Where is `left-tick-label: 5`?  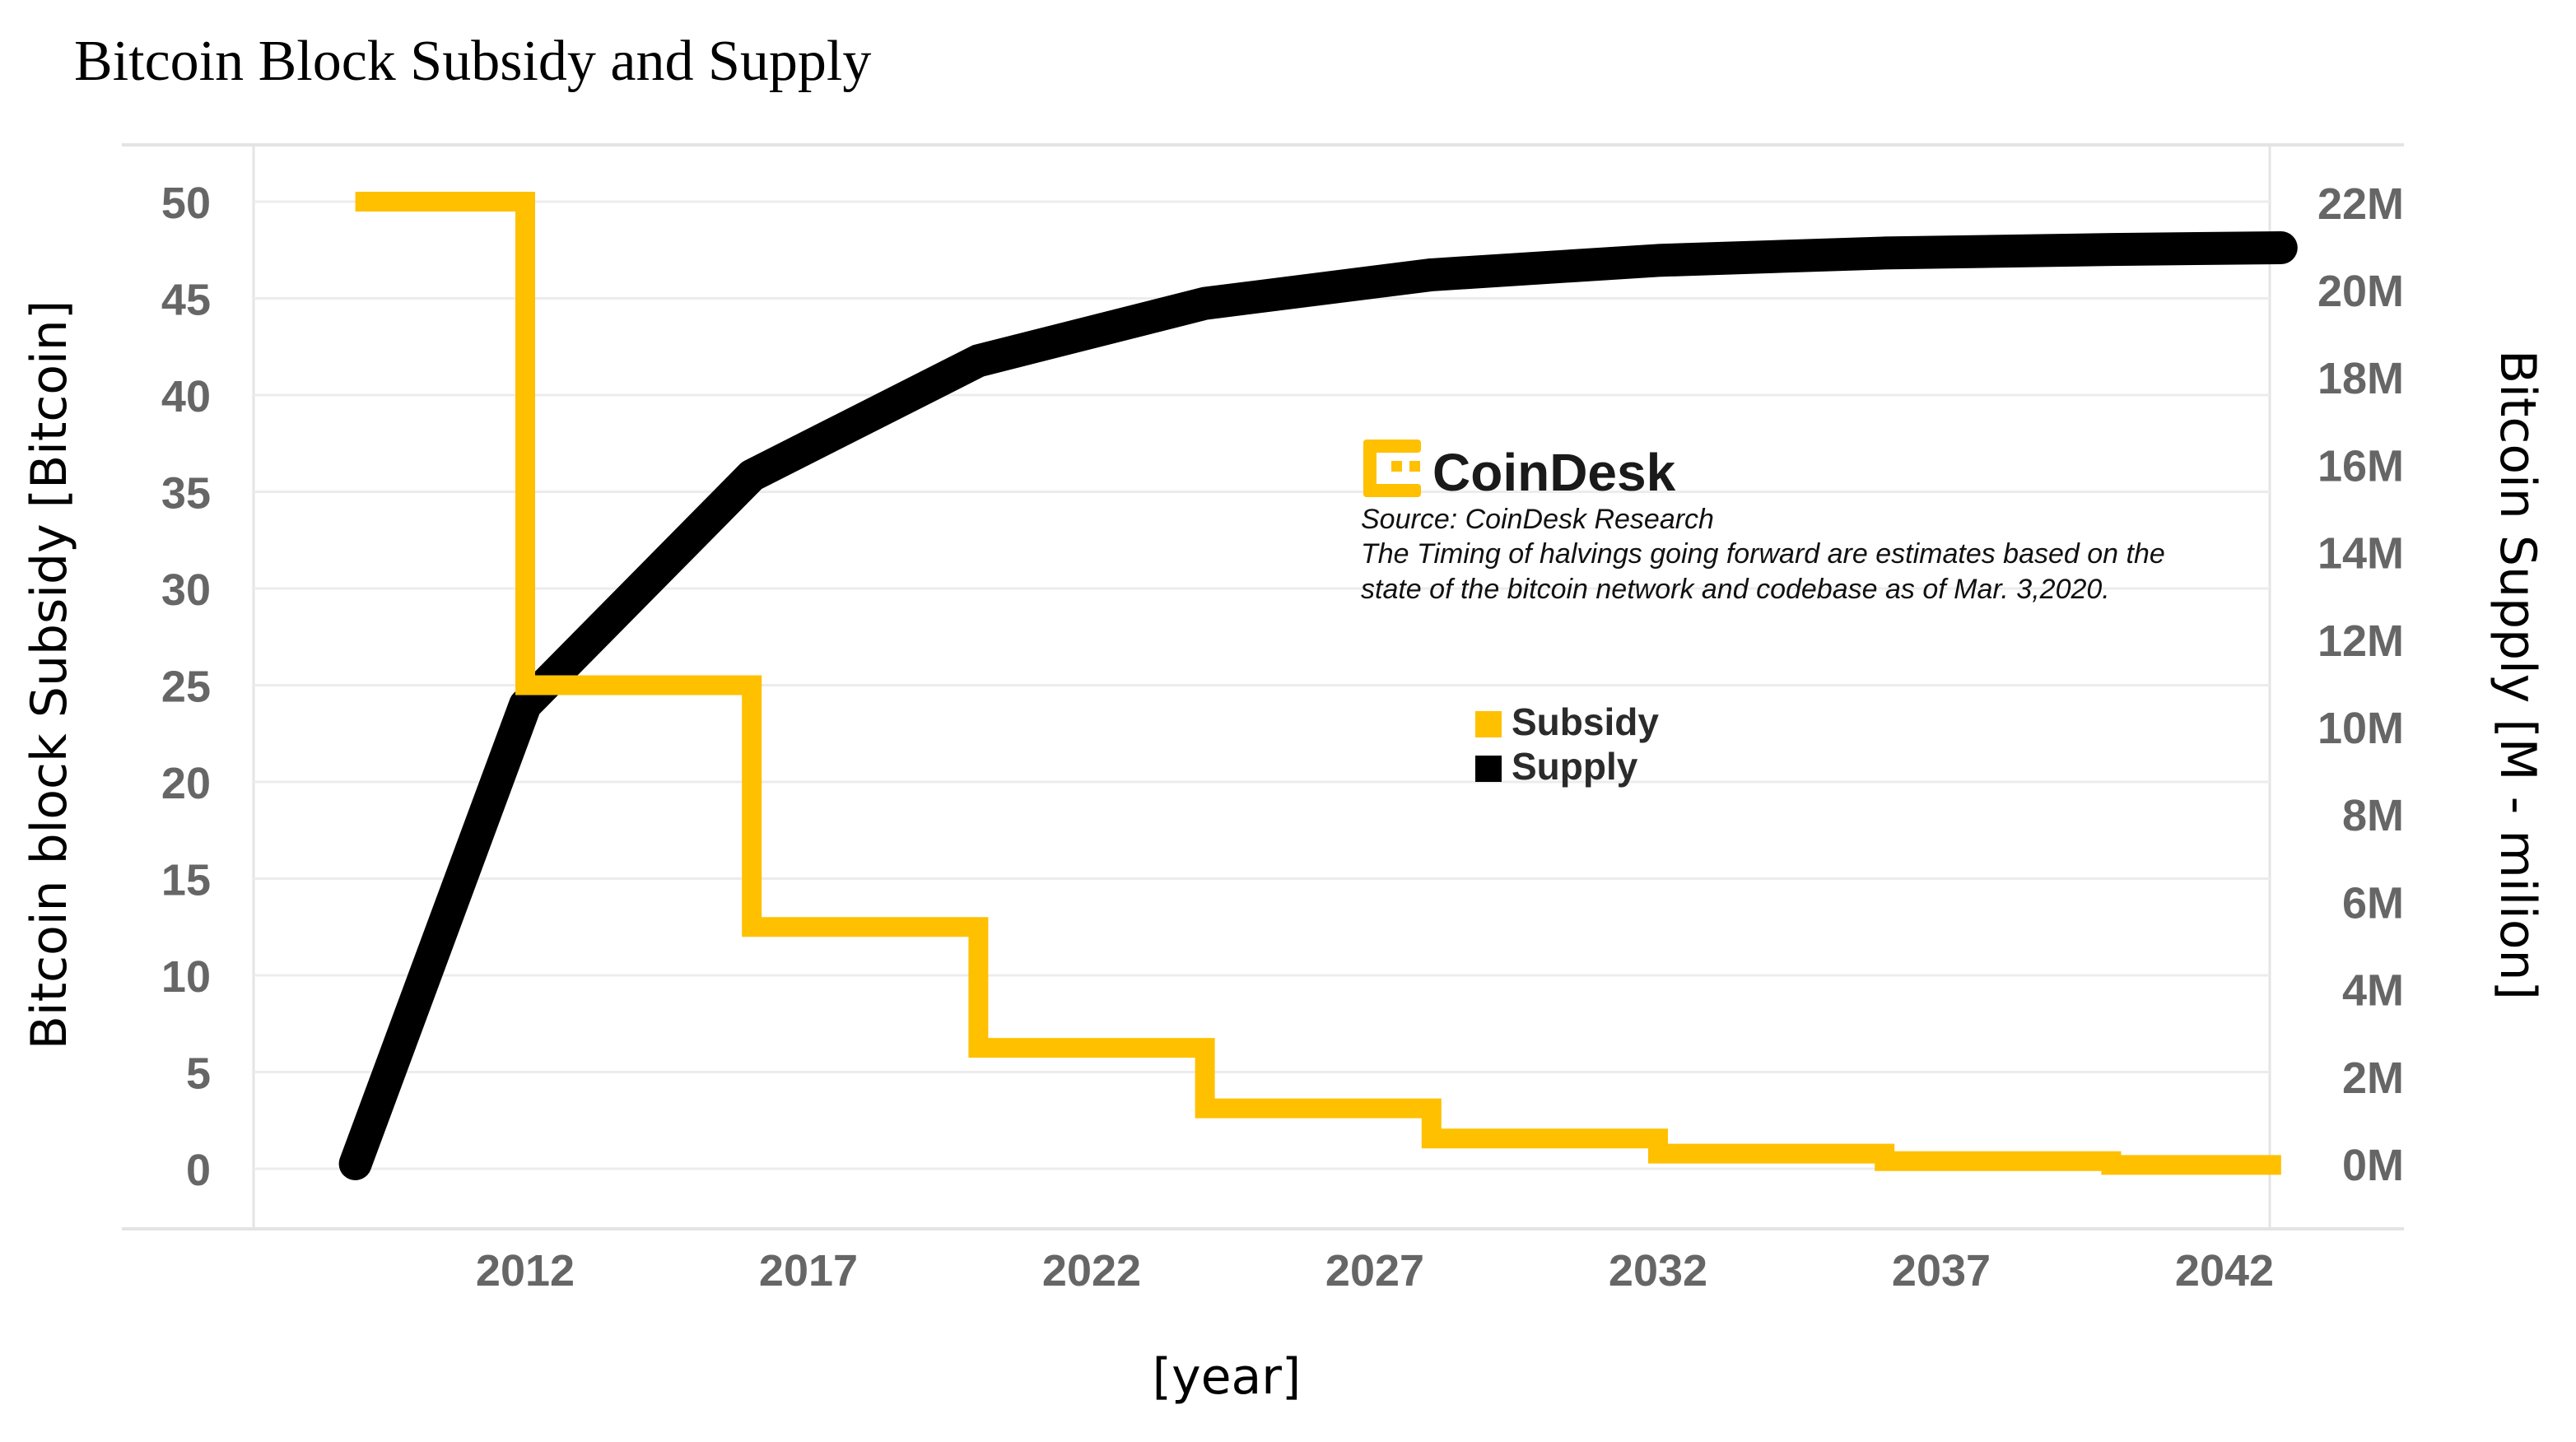 left-tick-label: 5 is located at coordinates (198, 1074).